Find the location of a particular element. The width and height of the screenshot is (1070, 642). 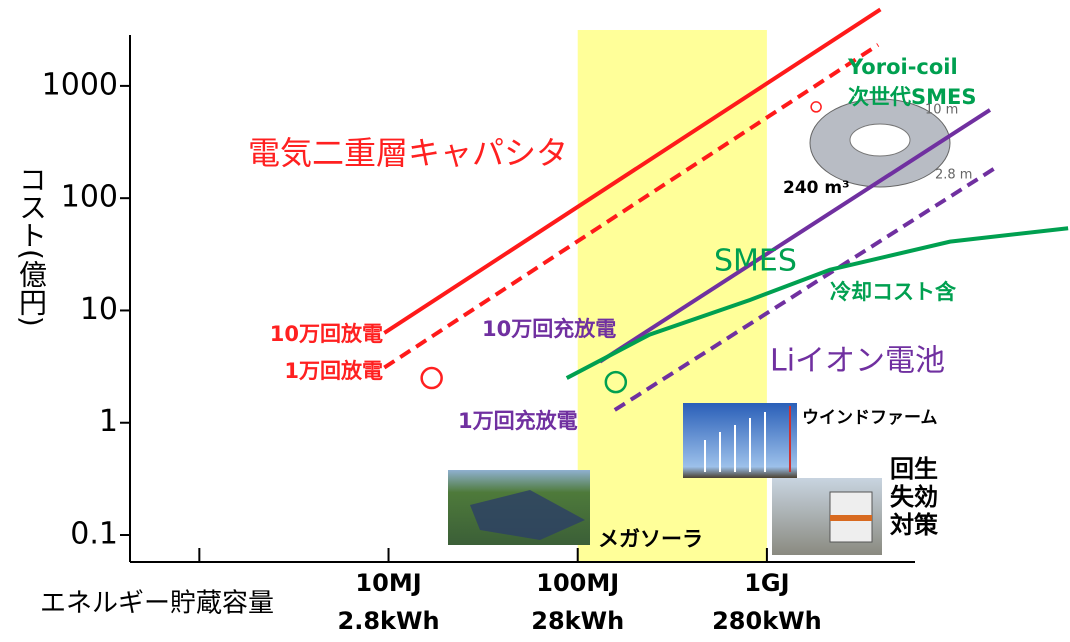

diameter-label: 10 m is located at coordinates (941, 110).